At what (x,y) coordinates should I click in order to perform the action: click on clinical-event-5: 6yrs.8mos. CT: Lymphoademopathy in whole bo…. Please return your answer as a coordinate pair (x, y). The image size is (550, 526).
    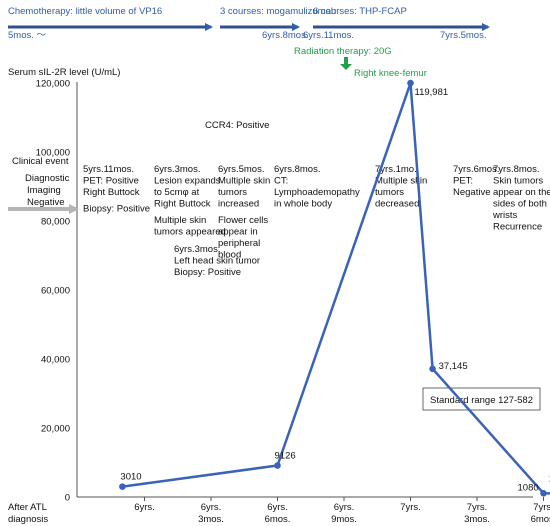
    Looking at the image, I should click on (317, 187).